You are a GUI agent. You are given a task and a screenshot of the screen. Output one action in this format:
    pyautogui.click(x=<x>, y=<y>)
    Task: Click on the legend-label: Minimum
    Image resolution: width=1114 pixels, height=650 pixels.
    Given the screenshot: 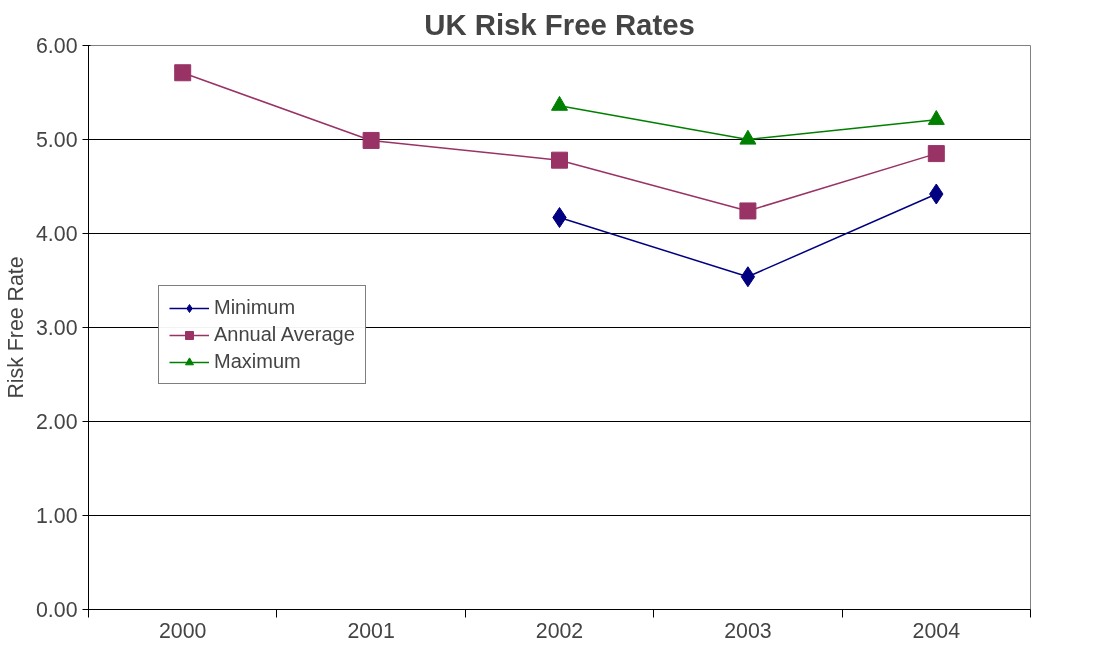 What is the action you would take?
    pyautogui.click(x=255, y=307)
    